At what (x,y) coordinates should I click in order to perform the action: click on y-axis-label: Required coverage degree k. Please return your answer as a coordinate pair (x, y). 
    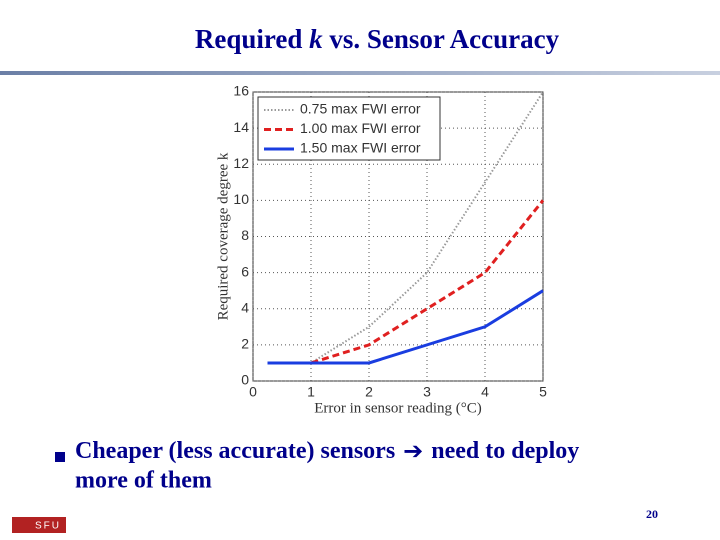
    Looking at the image, I should click on (223, 236).